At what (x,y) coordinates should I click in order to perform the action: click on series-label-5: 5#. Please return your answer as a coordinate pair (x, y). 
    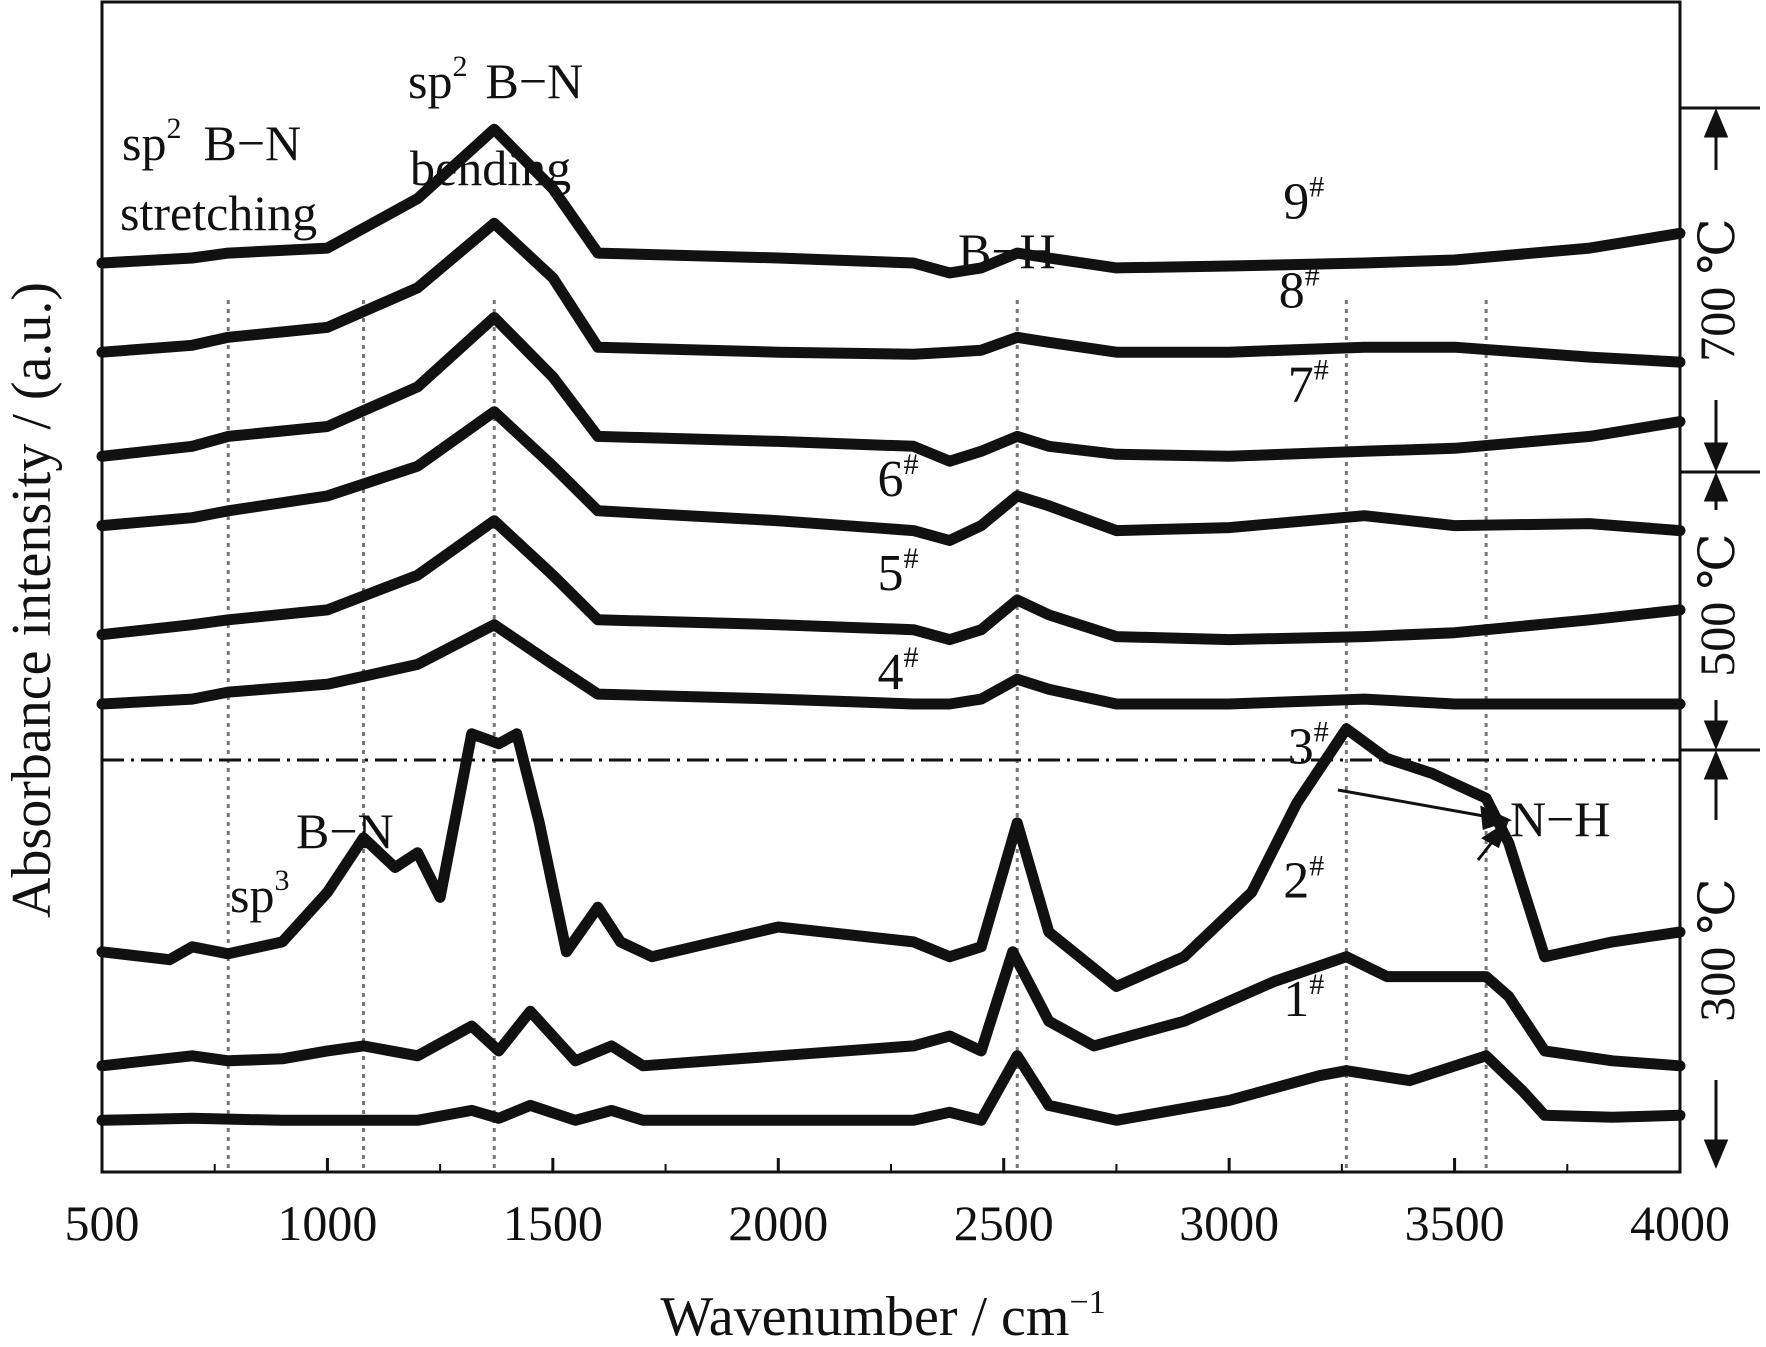
    Looking at the image, I should click on (897, 572).